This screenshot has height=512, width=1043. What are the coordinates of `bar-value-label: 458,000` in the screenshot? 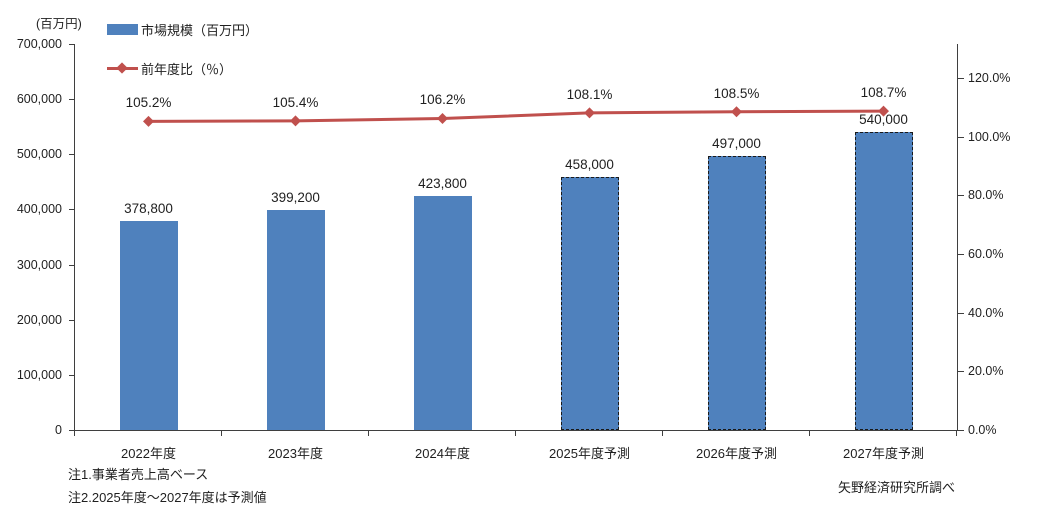 It's located at (589, 164).